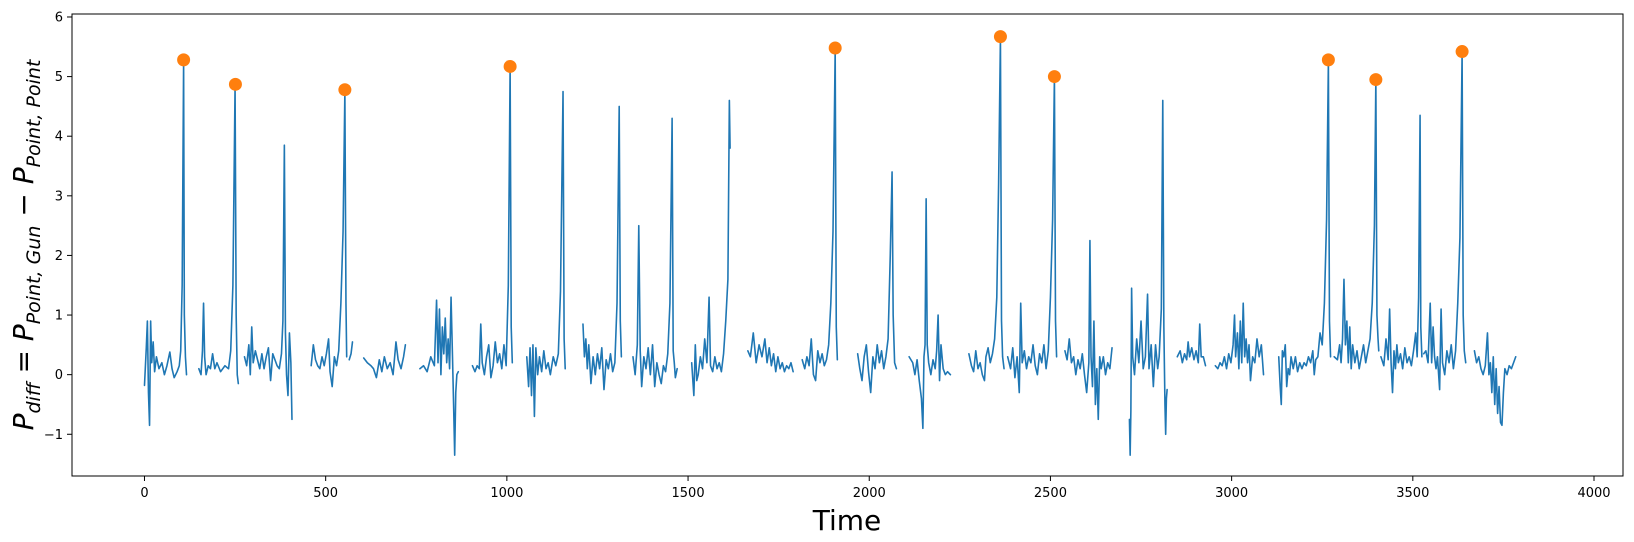  Describe the element at coordinates (59, 256) in the screenshot. I see `y-tick-label-3: 2` at that location.